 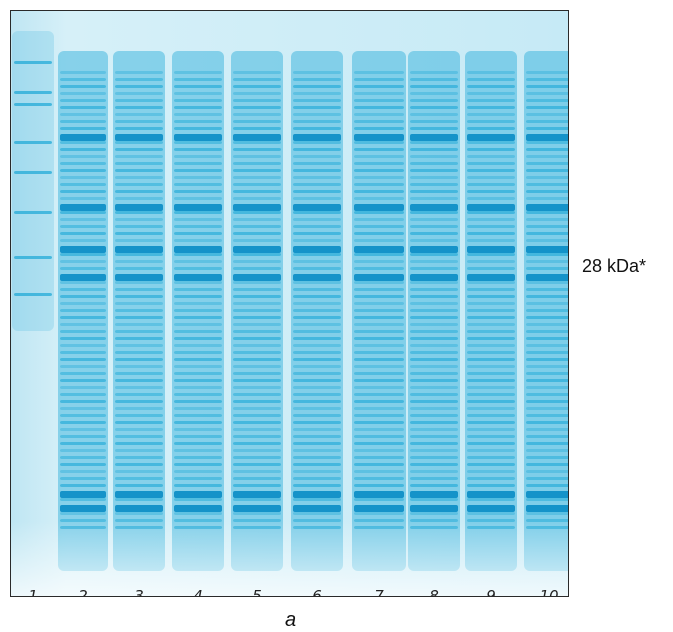 I want to click on lane-7-smear, so click(x=379, y=311).